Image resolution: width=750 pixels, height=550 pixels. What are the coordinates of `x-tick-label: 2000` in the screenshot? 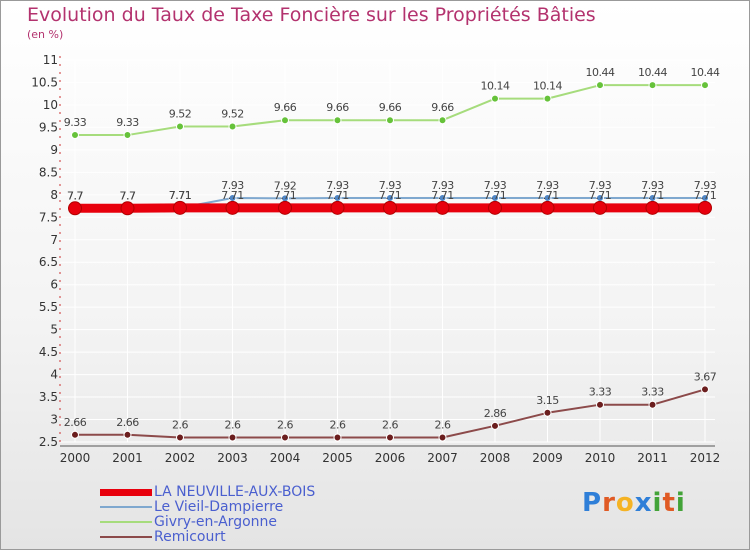 It's located at (75, 458).